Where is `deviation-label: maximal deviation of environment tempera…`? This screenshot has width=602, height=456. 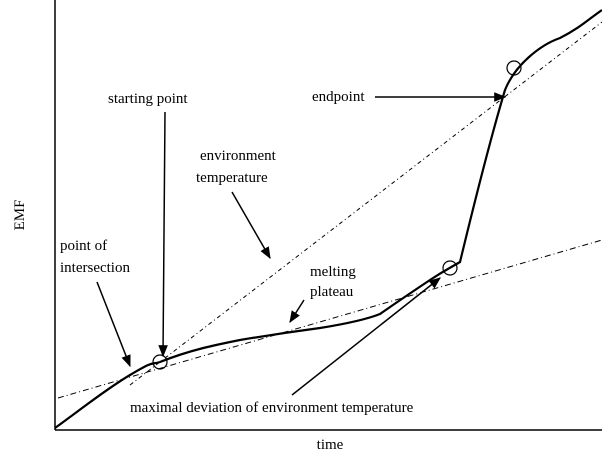 deviation-label: maximal deviation of environment tempera… is located at coordinates (272, 408).